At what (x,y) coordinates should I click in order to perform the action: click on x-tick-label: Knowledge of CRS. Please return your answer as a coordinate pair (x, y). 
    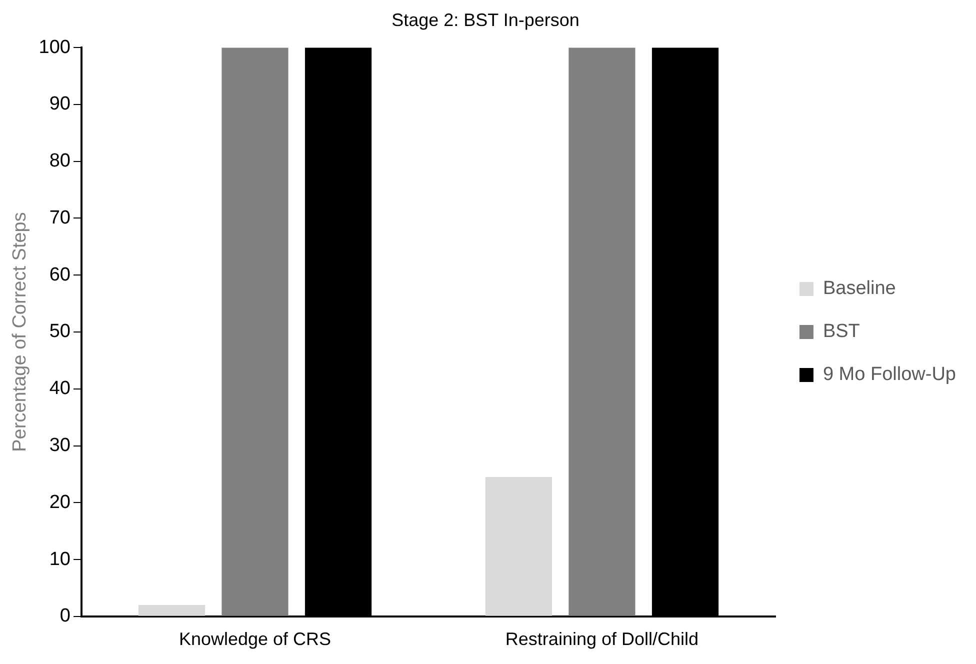
    Looking at the image, I should click on (255, 639).